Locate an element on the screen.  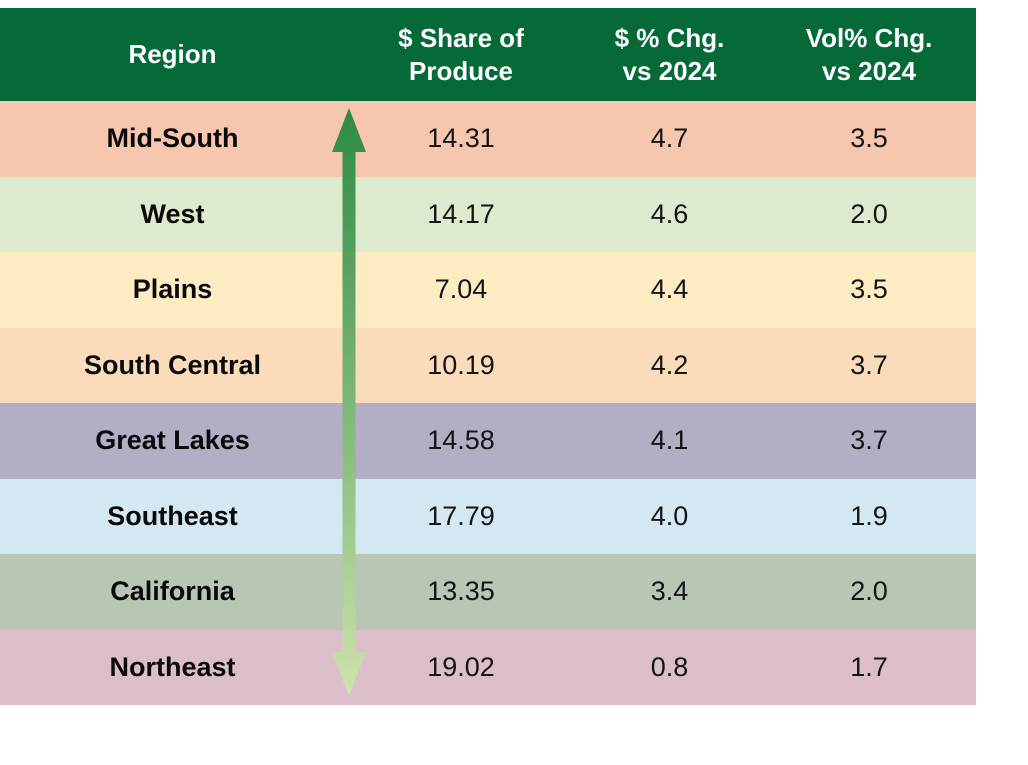
region-name: Mid-South is located at coordinates (172, 138).